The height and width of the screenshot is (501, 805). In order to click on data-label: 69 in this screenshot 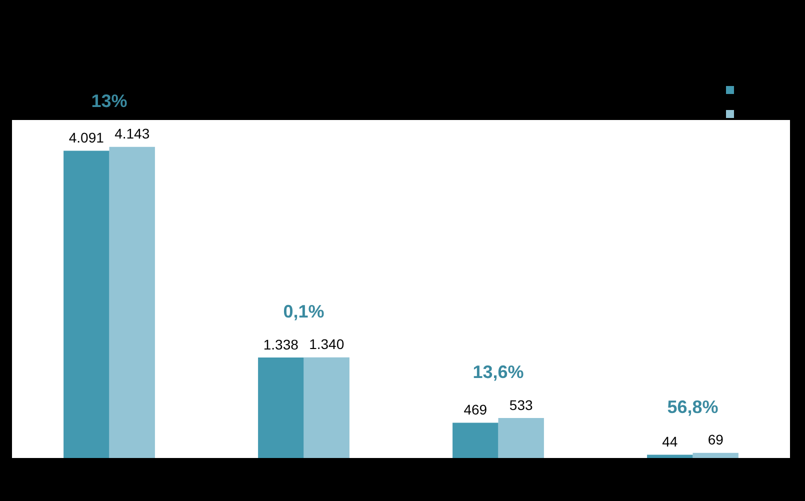, I will do `click(716, 440)`.